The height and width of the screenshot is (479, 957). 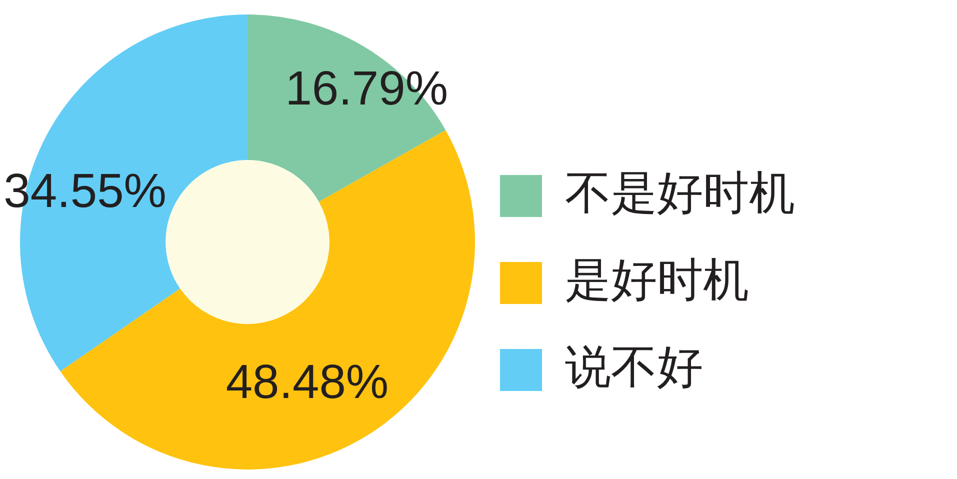 What do you see at coordinates (307, 383) in the screenshot?
I see `data-label: 48.48%` at bounding box center [307, 383].